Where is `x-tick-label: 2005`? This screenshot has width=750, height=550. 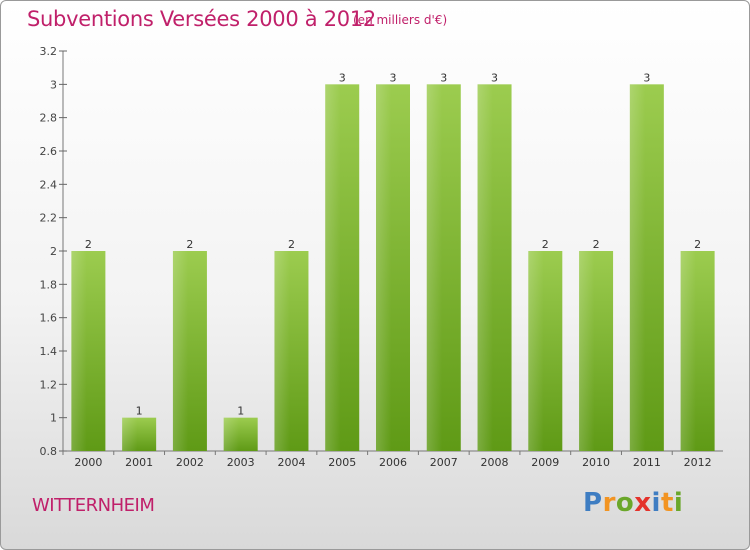 x-tick-label: 2005 is located at coordinates (342, 462).